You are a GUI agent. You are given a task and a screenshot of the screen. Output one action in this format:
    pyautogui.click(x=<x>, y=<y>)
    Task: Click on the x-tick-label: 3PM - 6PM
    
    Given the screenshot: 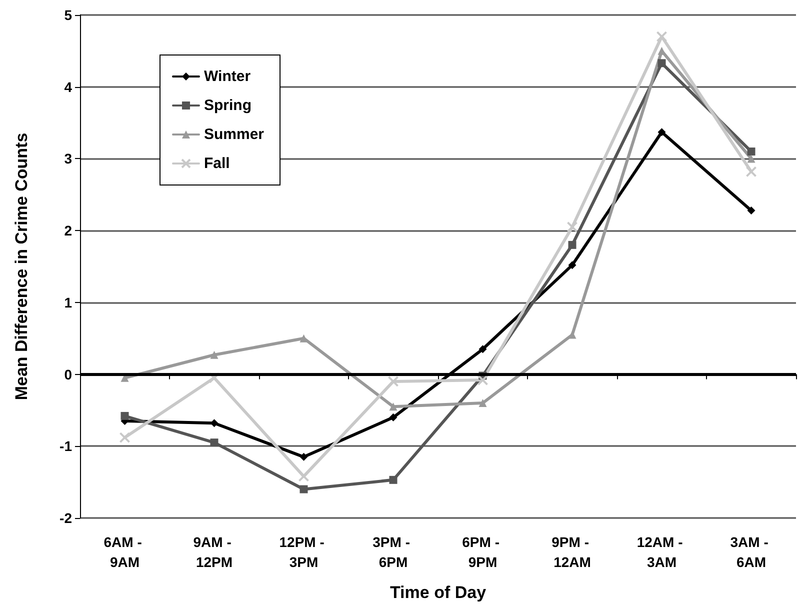 What is the action you would take?
    pyautogui.click(x=393, y=552)
    